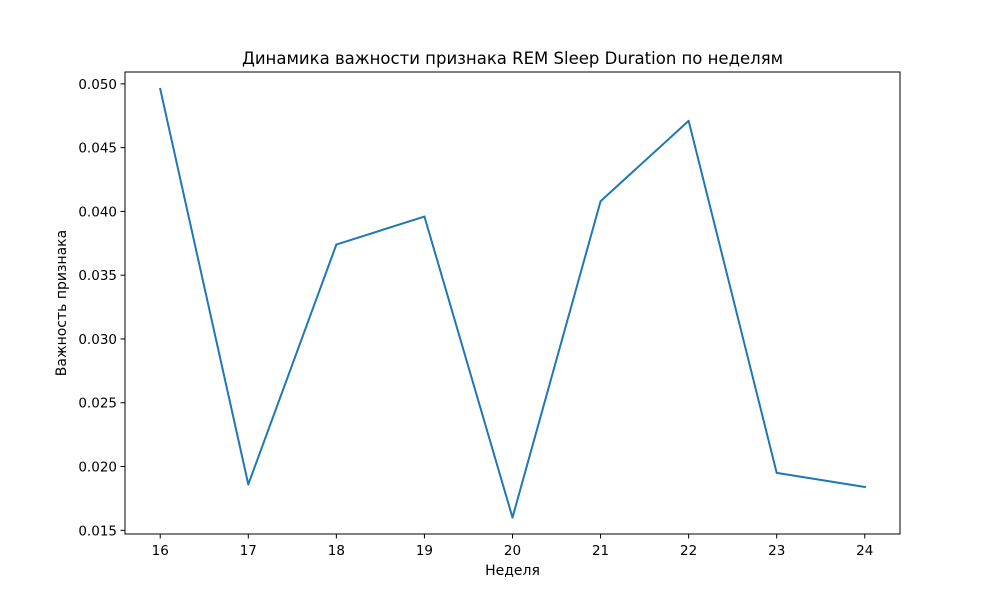  Describe the element at coordinates (97, 404) in the screenshot. I see `y-tick-label: 0.025` at that location.